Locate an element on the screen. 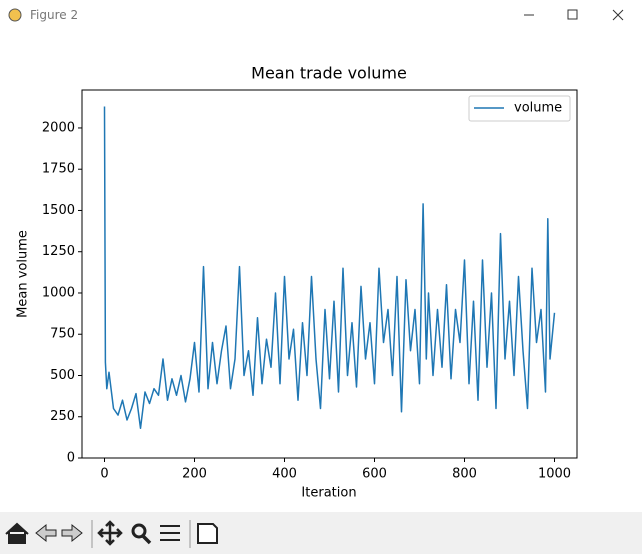 The width and height of the screenshot is (642, 554). y-tick-label: 1500 is located at coordinates (58, 210).